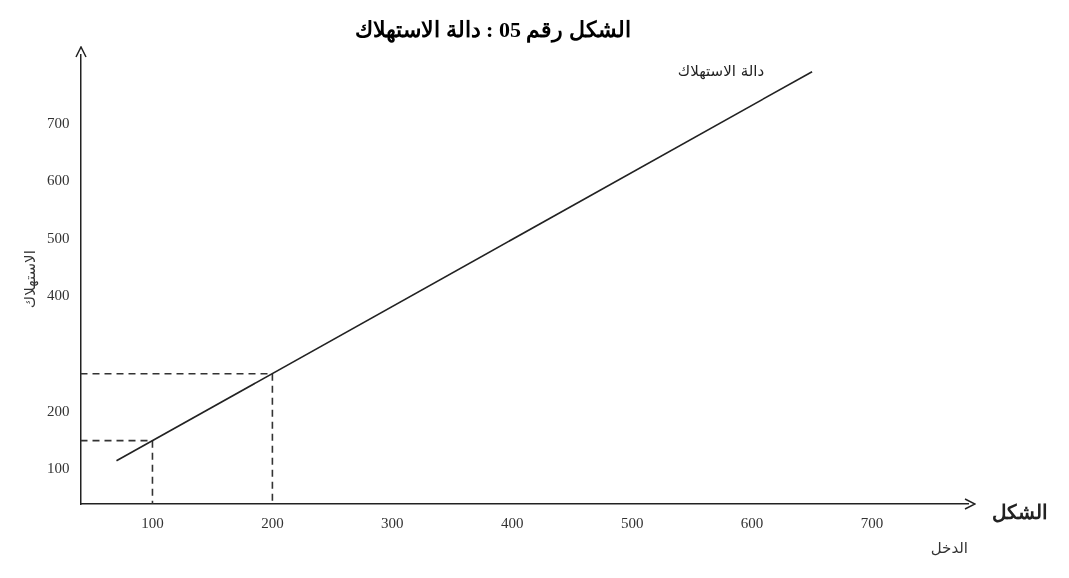 The width and height of the screenshot is (1069, 578). What do you see at coordinates (272, 522) in the screenshot?
I see `x-tick-label: 200` at bounding box center [272, 522].